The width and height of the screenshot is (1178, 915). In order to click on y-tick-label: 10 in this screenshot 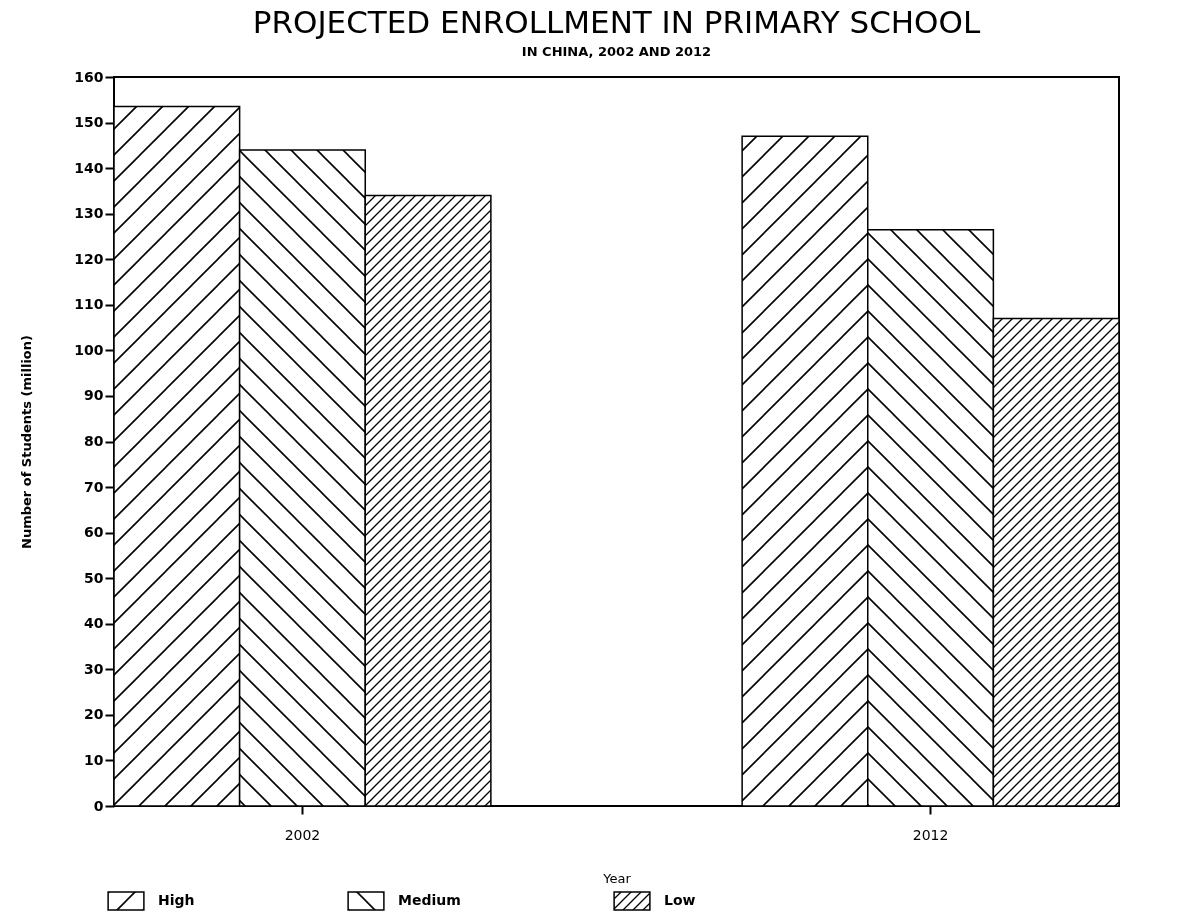, I will do `click(94, 759)`.